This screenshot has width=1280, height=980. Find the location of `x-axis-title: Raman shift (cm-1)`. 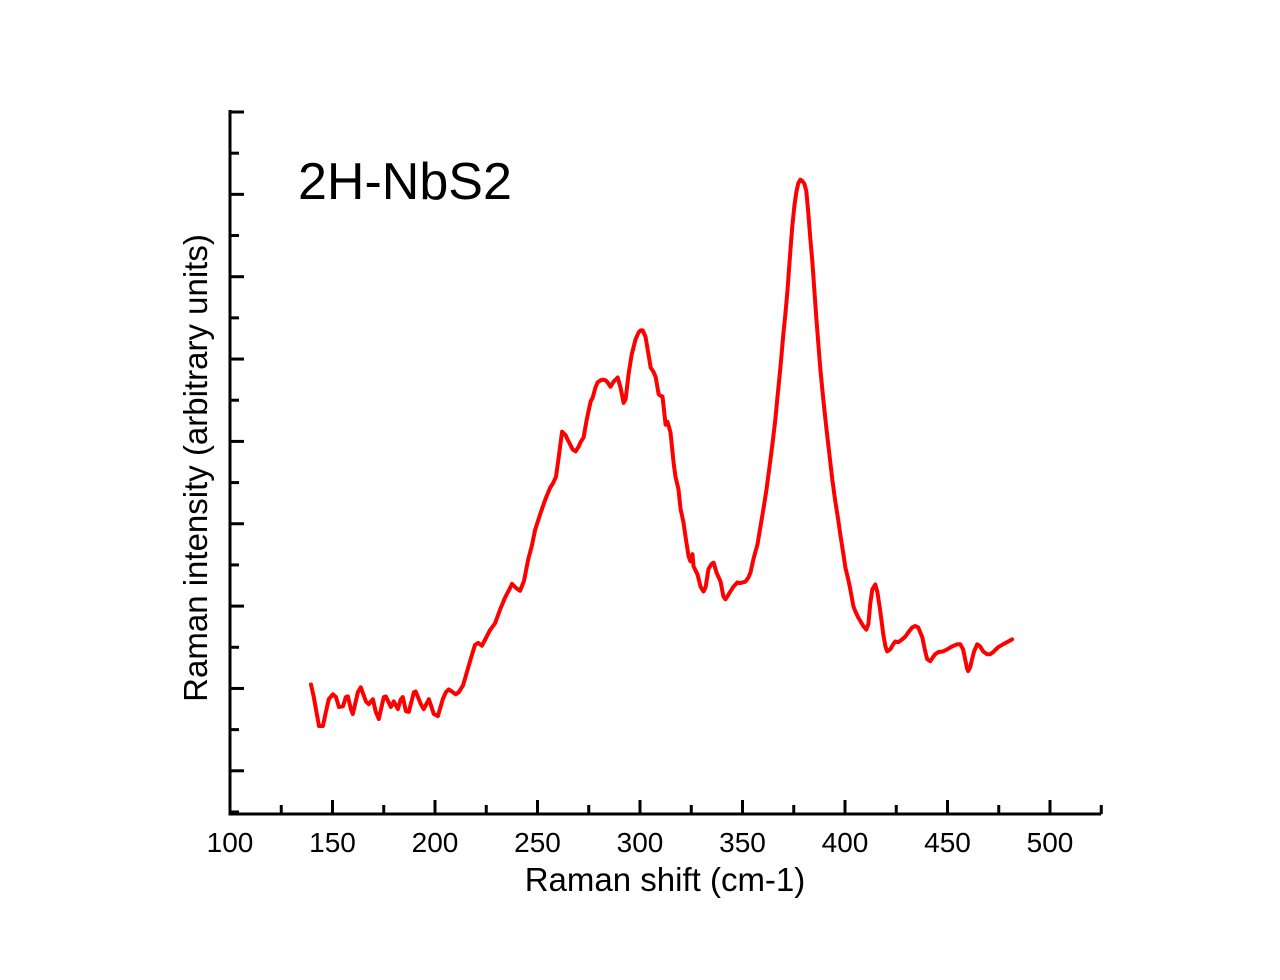

x-axis-title: Raman shift (cm-1) is located at coordinates (665, 879).